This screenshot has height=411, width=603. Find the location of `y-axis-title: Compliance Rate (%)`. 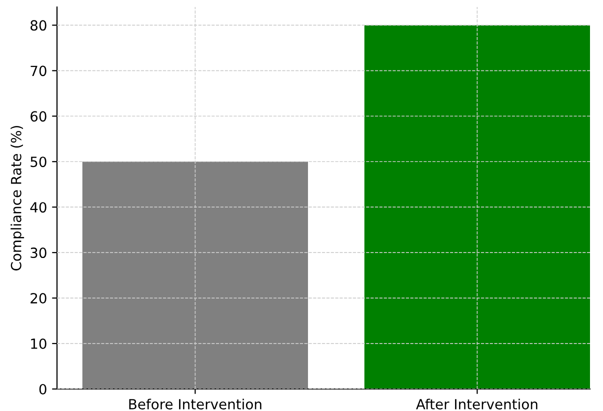

y-axis-title: Compliance Rate (%) is located at coordinates (17, 198).